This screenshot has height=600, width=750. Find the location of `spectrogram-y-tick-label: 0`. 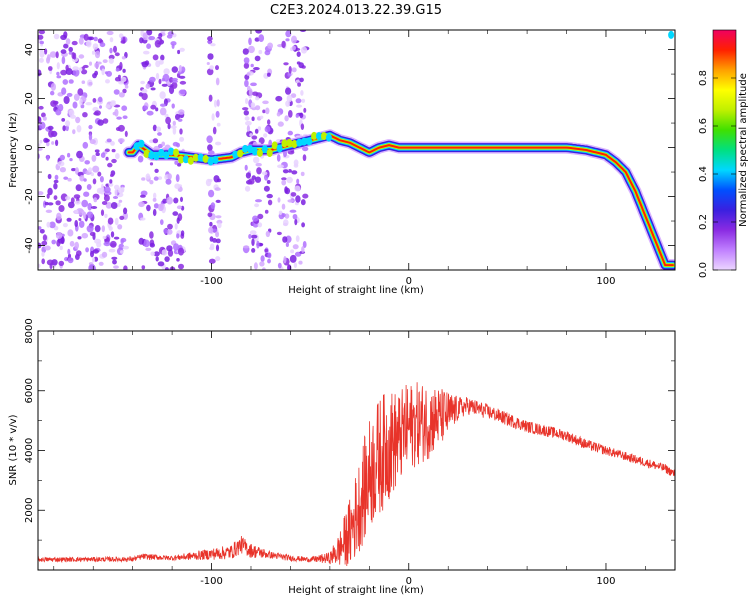

spectrogram-y-tick-label: 0 is located at coordinates (29, 147).